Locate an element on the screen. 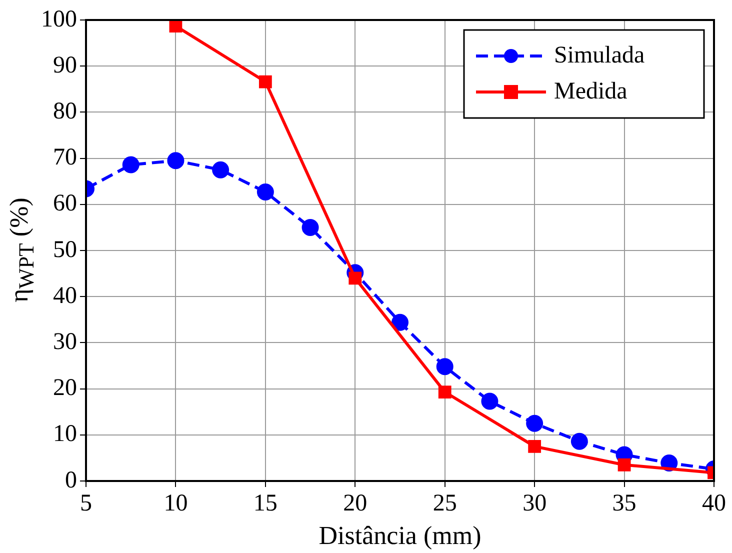  y-tick-label: 50 is located at coordinates (65, 249).